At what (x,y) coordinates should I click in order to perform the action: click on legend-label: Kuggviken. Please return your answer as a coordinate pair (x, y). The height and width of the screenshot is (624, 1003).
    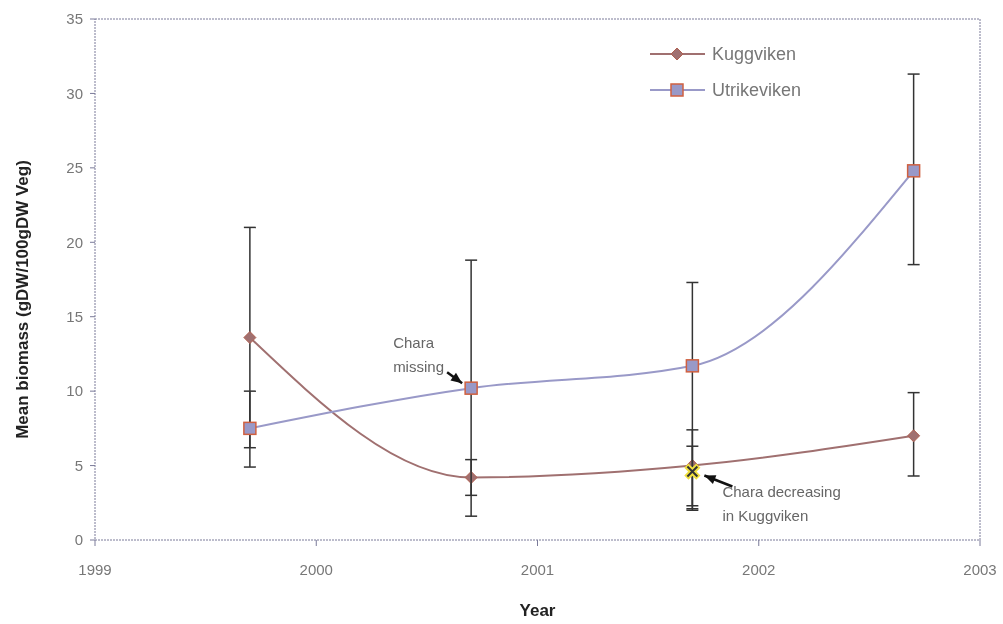
    Looking at the image, I should click on (754, 54).